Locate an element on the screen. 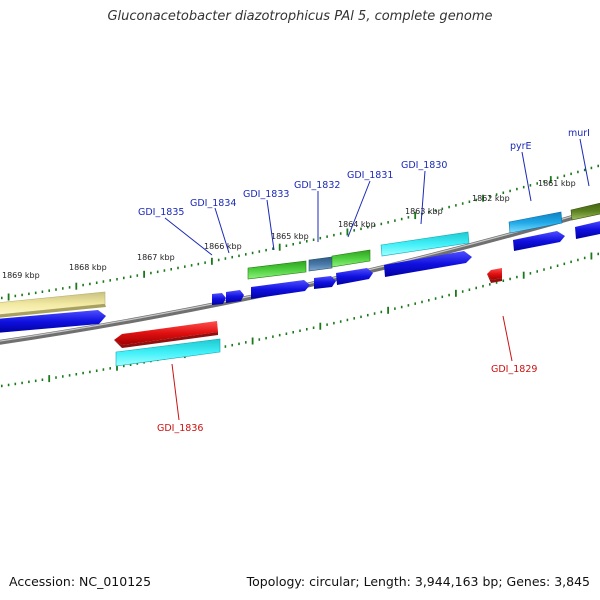 Image resolution: width=600 pixels, height=600 pixels. scale-label: 1862 kbp is located at coordinates (491, 198).